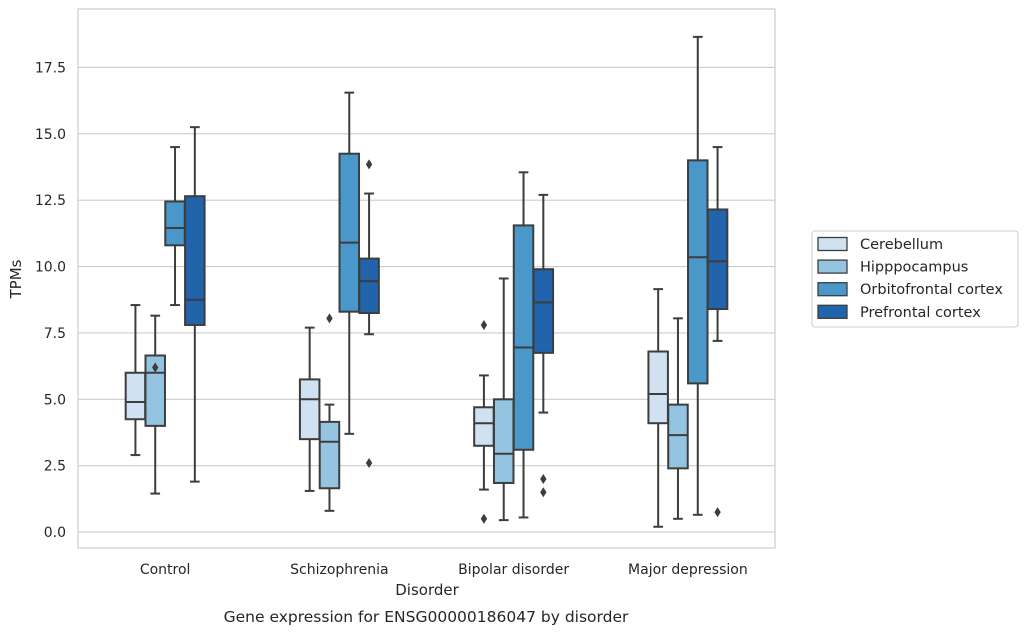 The height and width of the screenshot is (634, 1027). Describe the element at coordinates (50, 201) in the screenshot. I see `y-tick-label: 12.5` at that location.